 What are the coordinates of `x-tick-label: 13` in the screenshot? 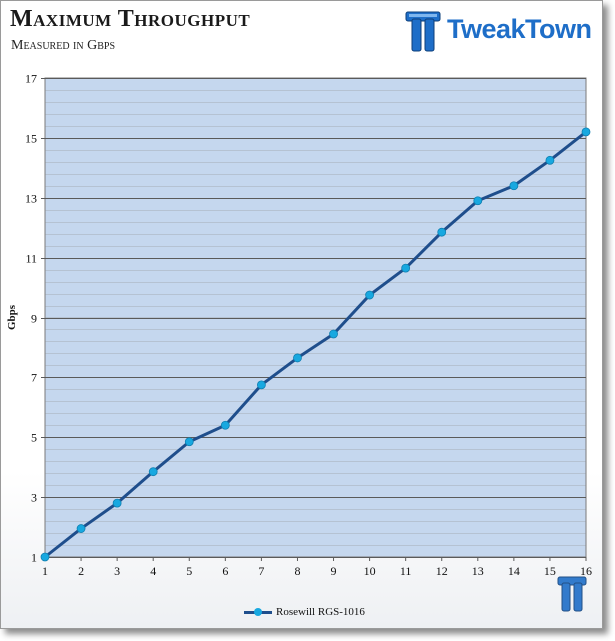 It's located at (478, 571).